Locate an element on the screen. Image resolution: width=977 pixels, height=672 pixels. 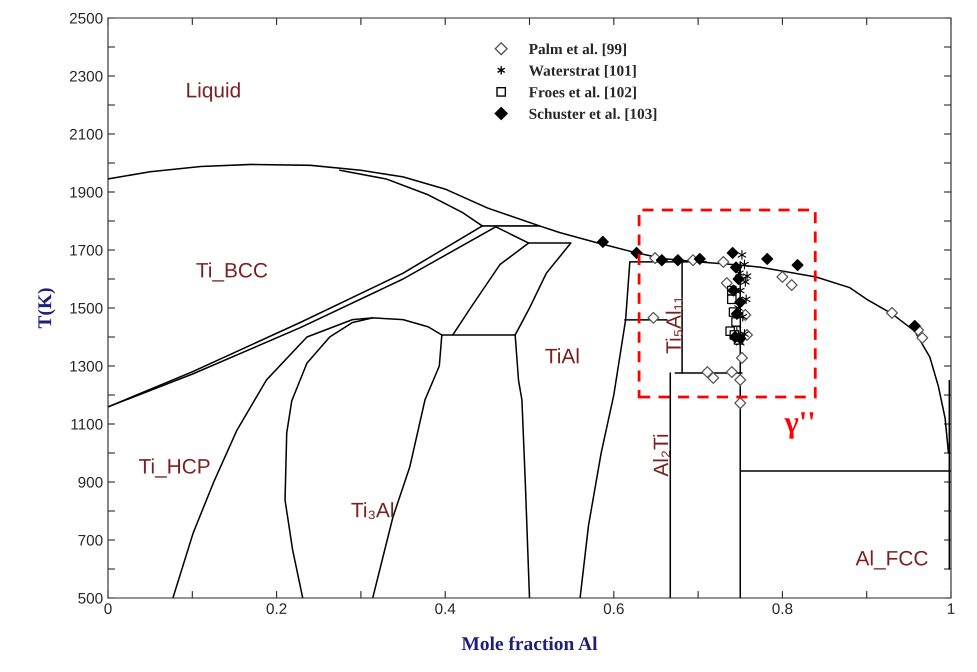
legend-label: Schuster et al. [103] is located at coordinates (592, 114).